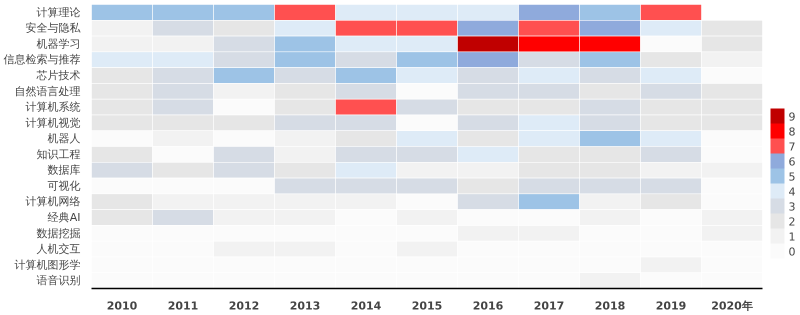 Image resolution: width=800 pixels, height=315 pixels. I want to click on x-tick-label: 2020年, so click(732, 306).